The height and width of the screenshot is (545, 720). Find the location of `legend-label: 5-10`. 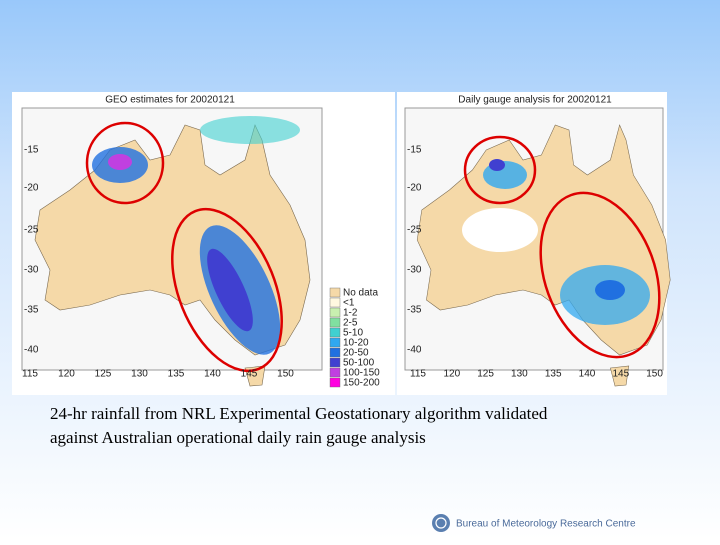

legend-label: 5-10 is located at coordinates (353, 333).